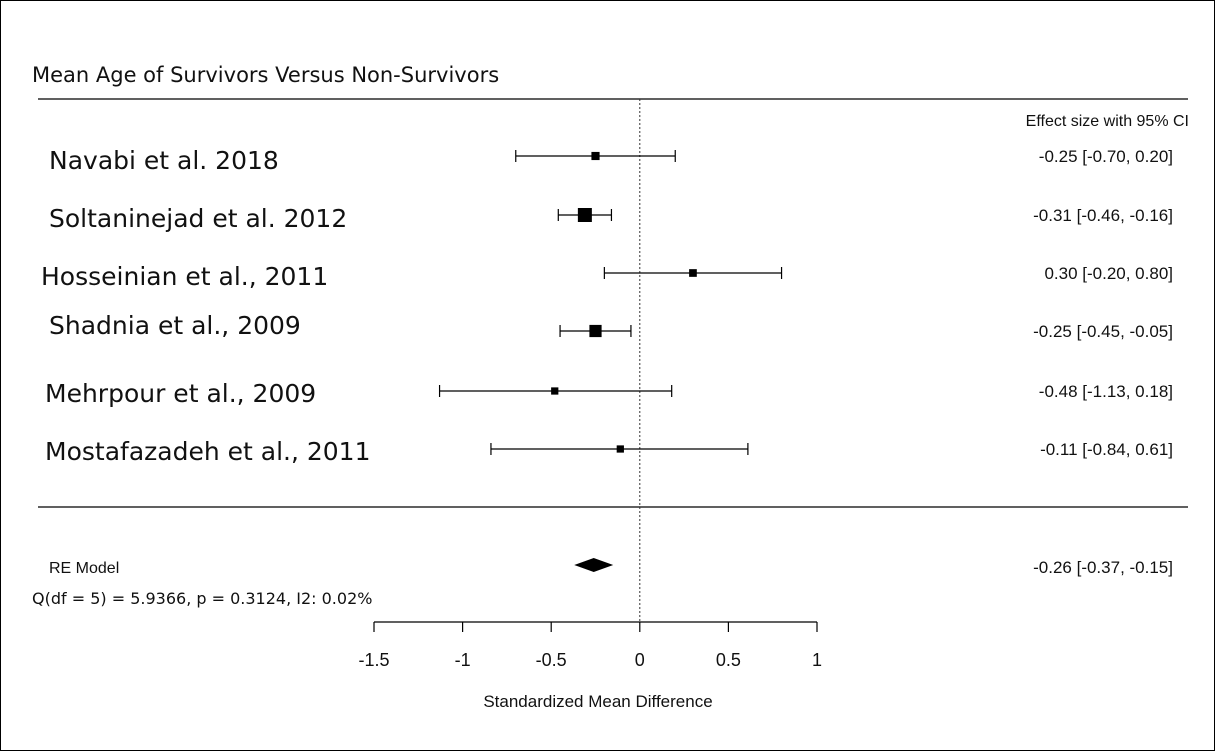 Image resolution: width=1215 pixels, height=751 pixels. I want to click on study-label: Mostafazadeh et al., 2011, so click(207, 451).